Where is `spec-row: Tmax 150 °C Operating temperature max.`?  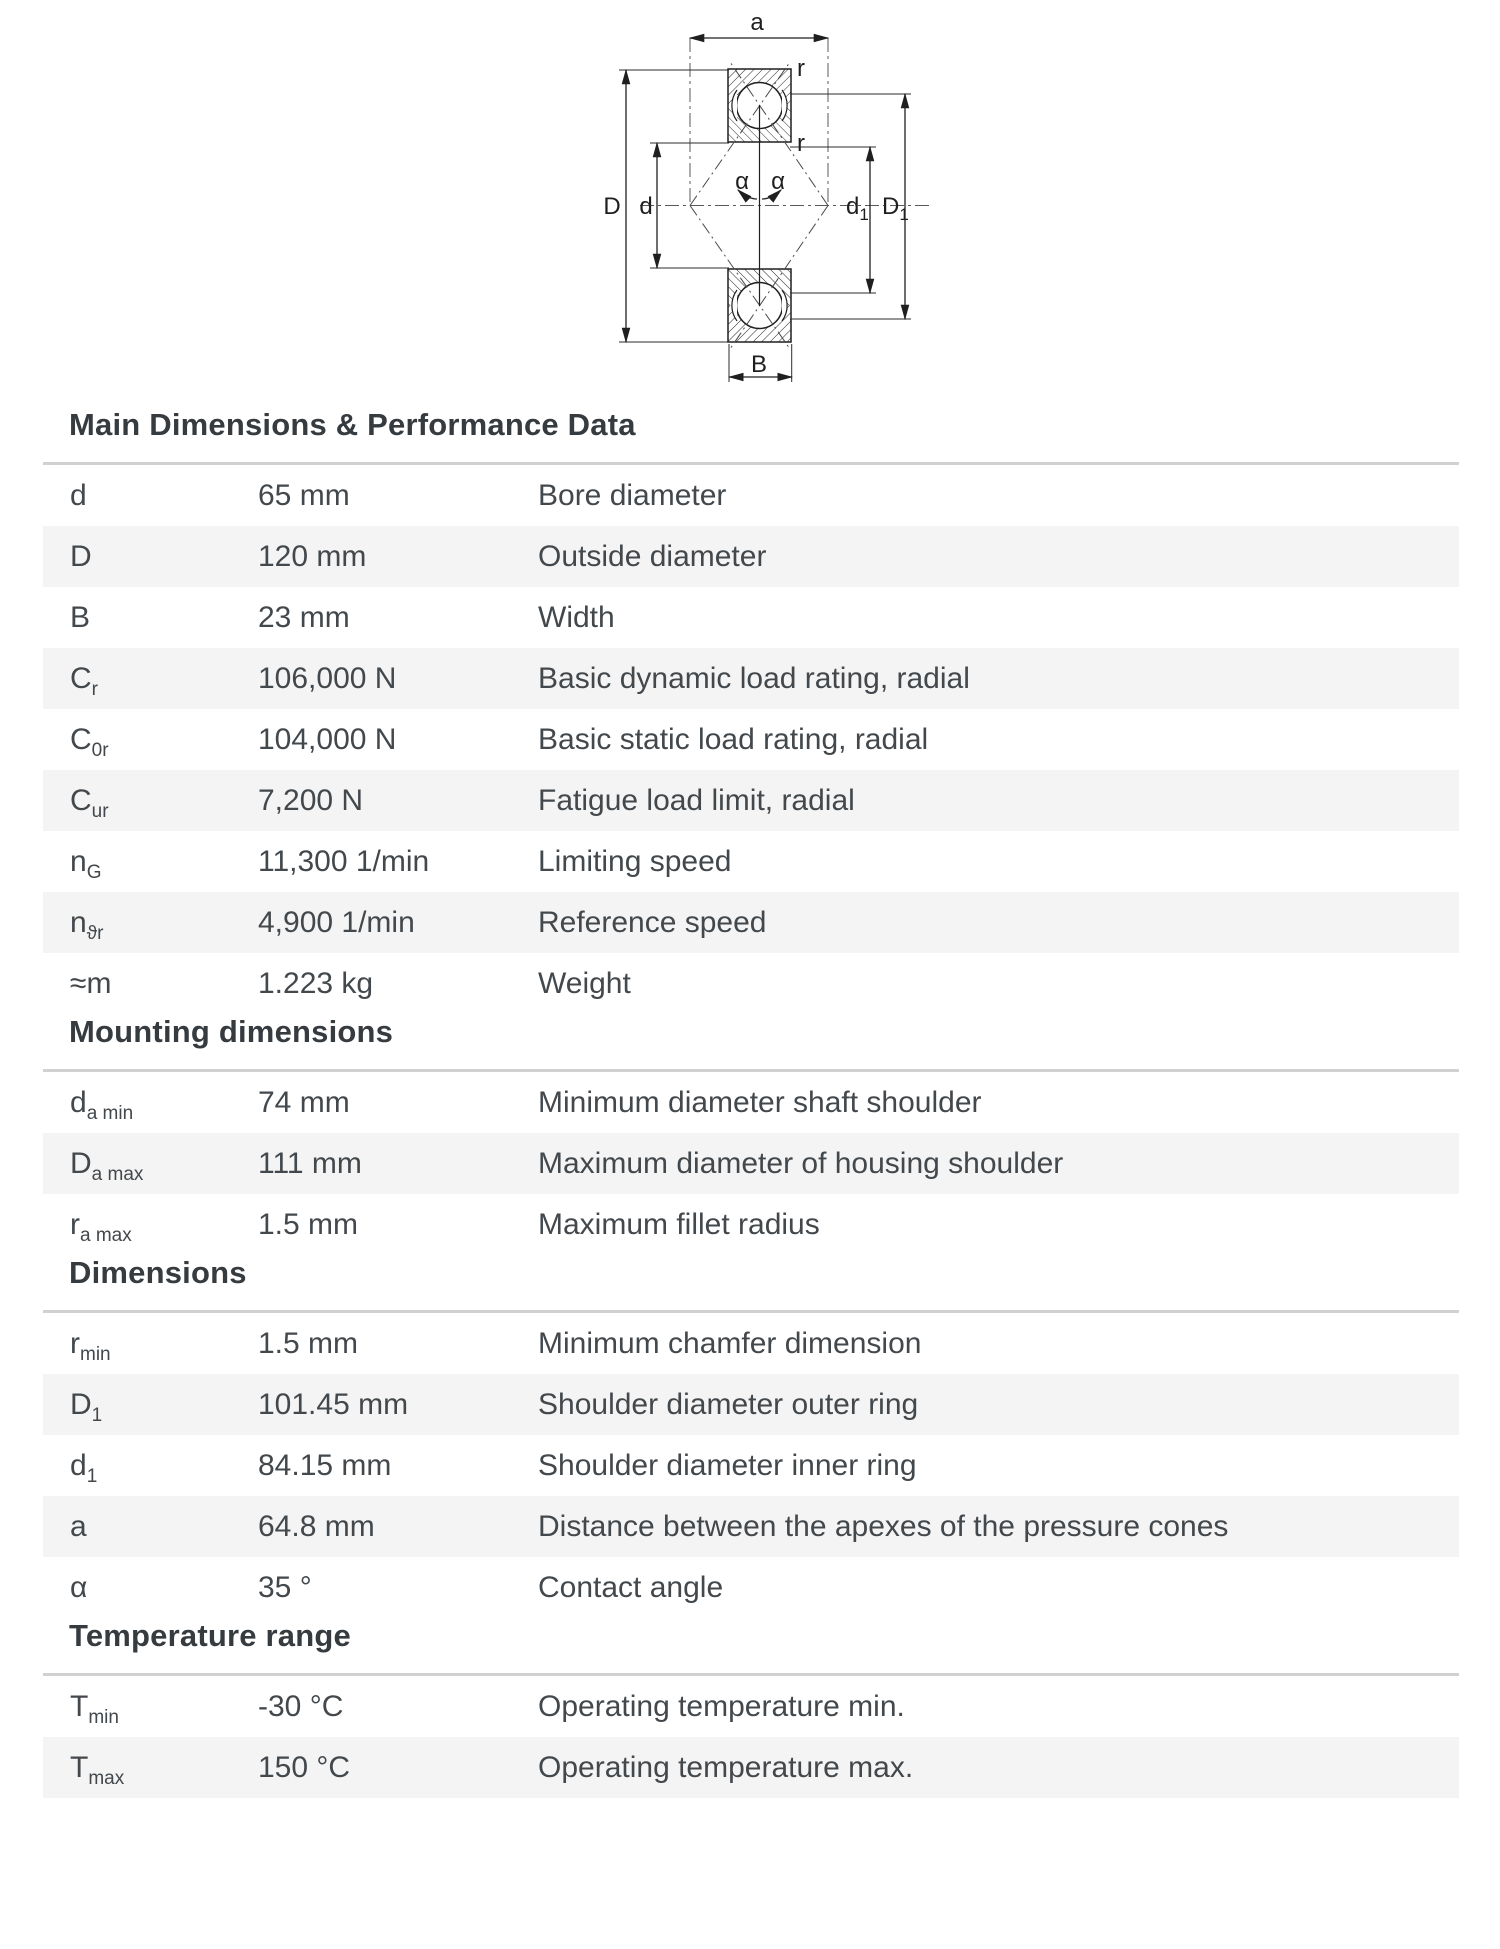 spec-row: Tmax 150 °C Operating temperature max. is located at coordinates (751, 1767).